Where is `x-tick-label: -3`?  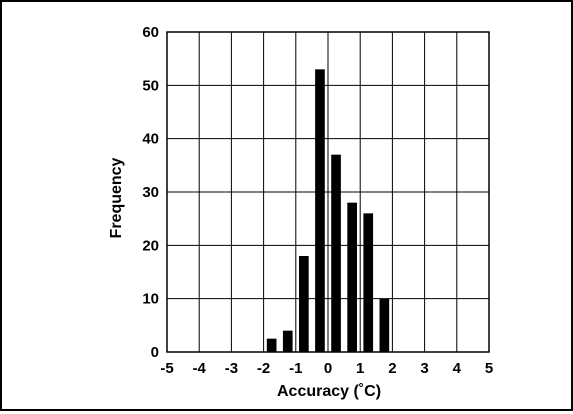 x-tick-label: -3 is located at coordinates (231, 368).